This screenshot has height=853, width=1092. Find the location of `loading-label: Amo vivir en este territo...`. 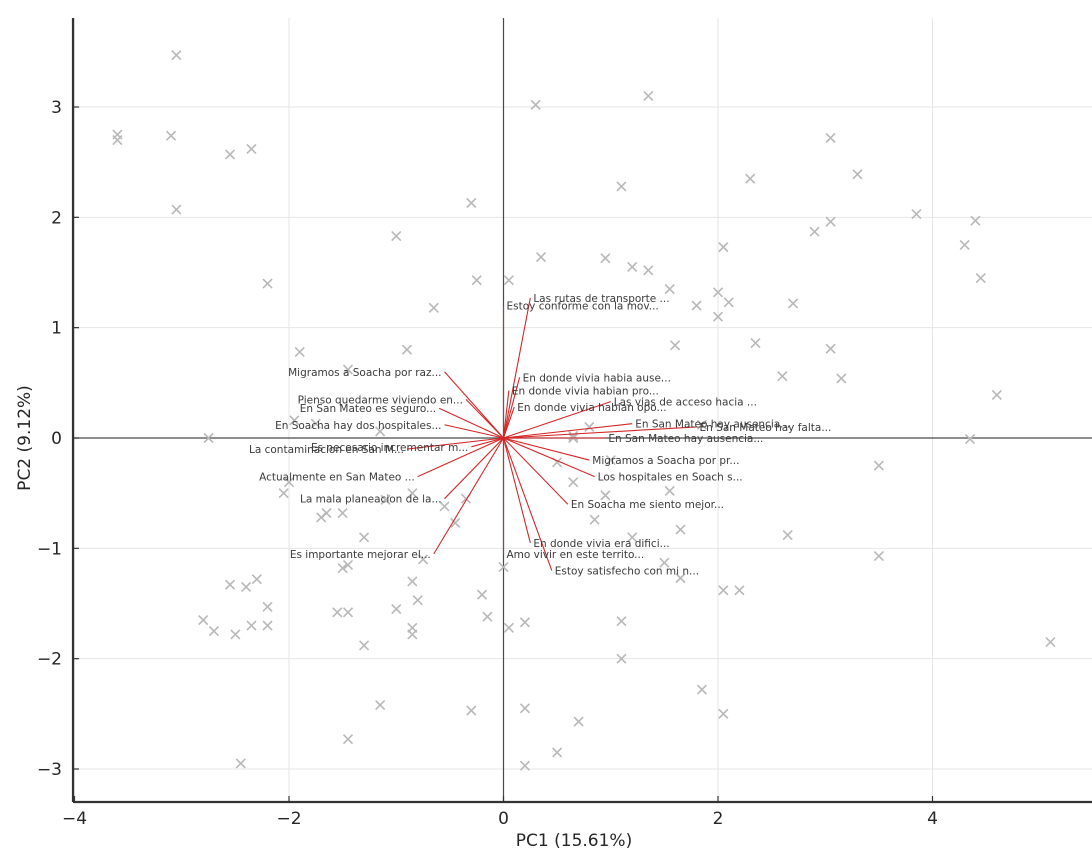

loading-label: Amo vivir en este territo... is located at coordinates (576, 555).